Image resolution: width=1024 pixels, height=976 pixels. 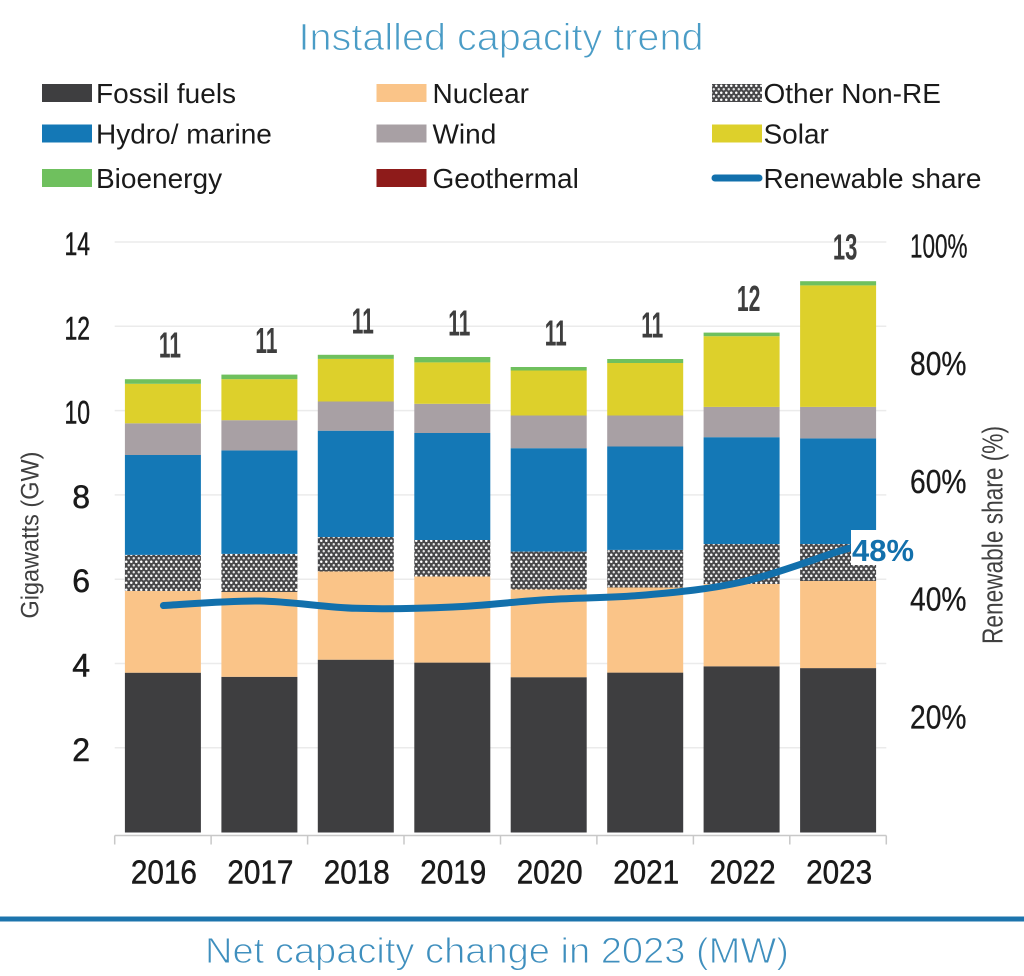 I want to click on svg-text: 20%, so click(x=938, y=716).